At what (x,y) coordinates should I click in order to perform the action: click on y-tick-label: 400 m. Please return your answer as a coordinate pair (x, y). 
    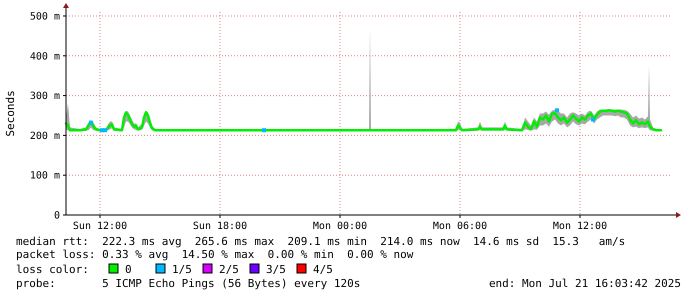
    Looking at the image, I should click on (45, 56).